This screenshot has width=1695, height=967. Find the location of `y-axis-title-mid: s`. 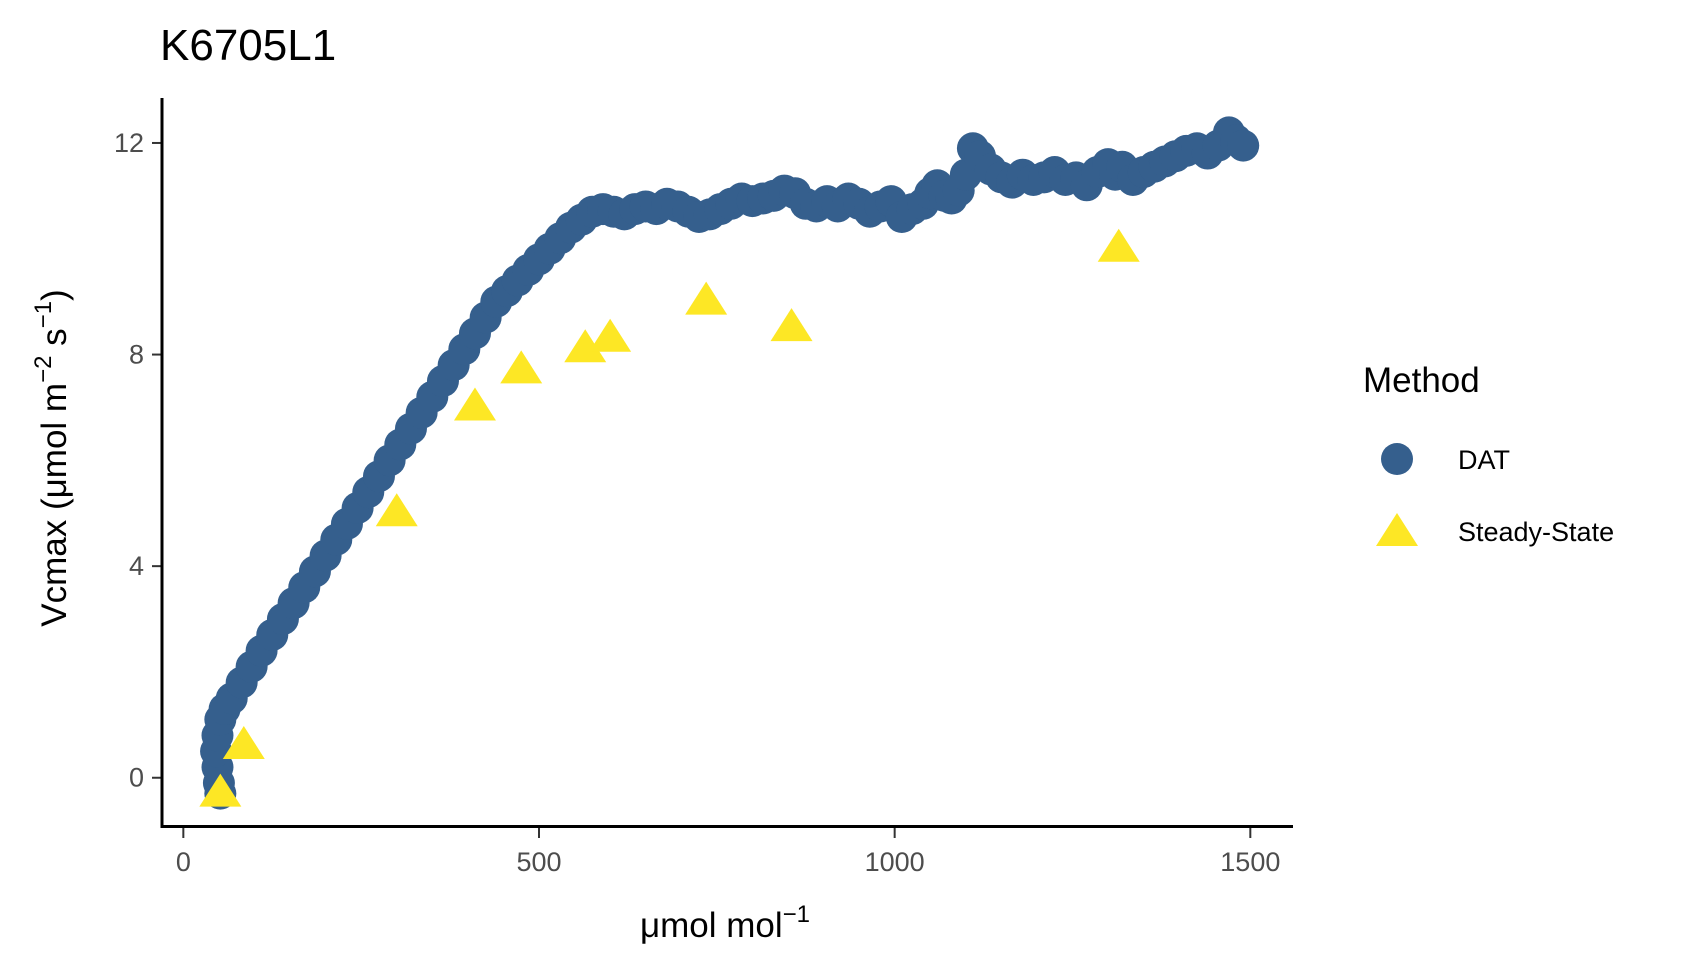

y-axis-title-mid: s is located at coordinates (54, 341).